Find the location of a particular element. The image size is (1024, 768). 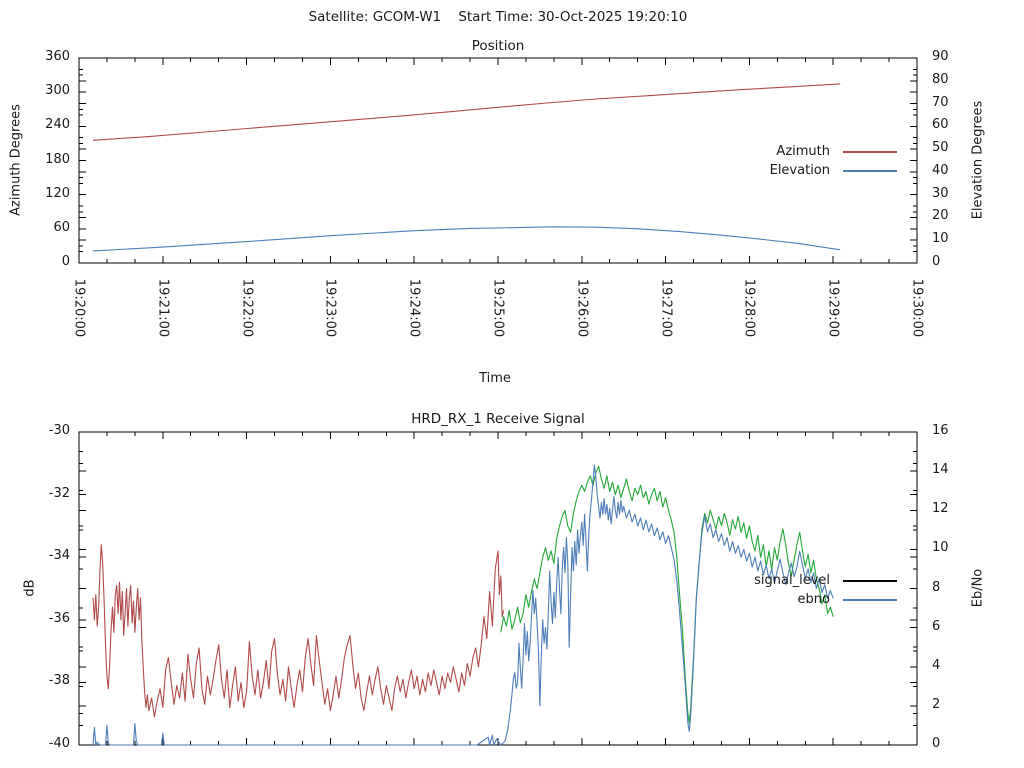

ebno-tick-label: 6 is located at coordinates (936, 626).